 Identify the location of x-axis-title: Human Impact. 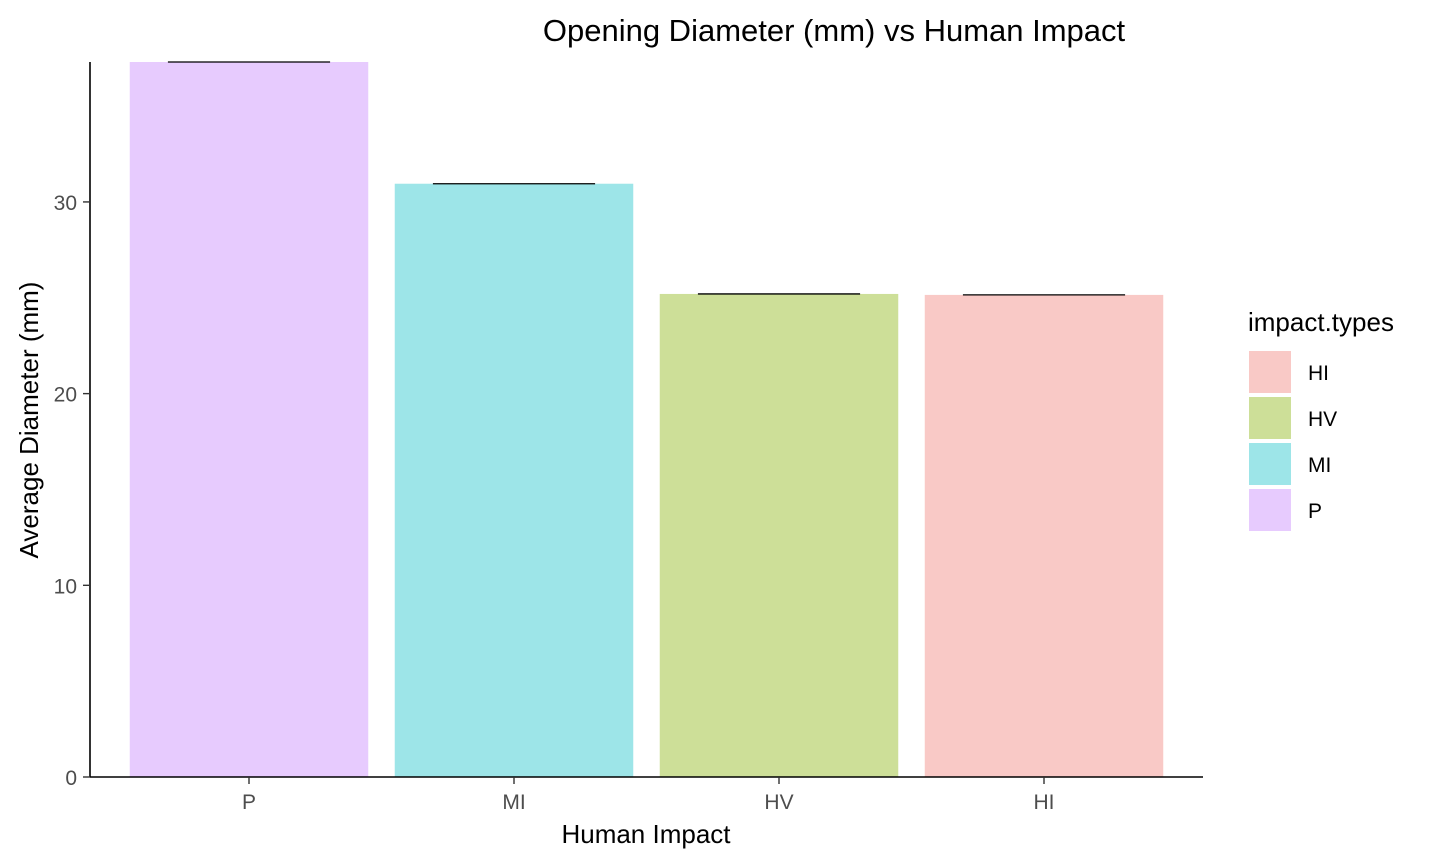
(646, 834).